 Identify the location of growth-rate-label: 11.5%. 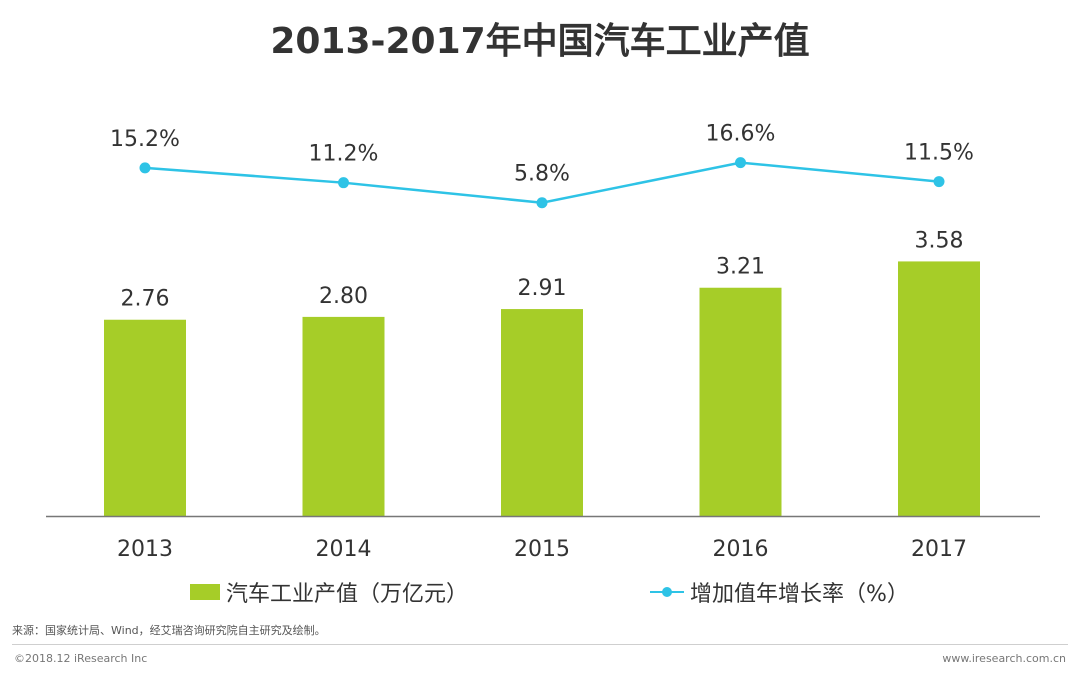
(939, 153).